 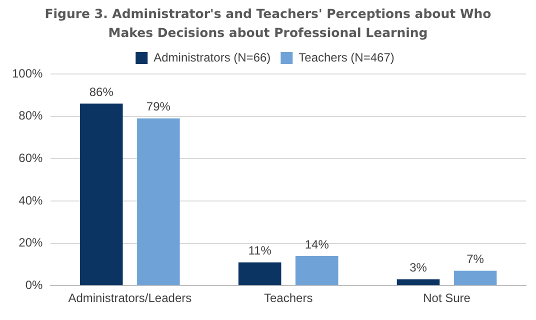 I want to click on y-tick-label: 0%, so click(x=34, y=285).